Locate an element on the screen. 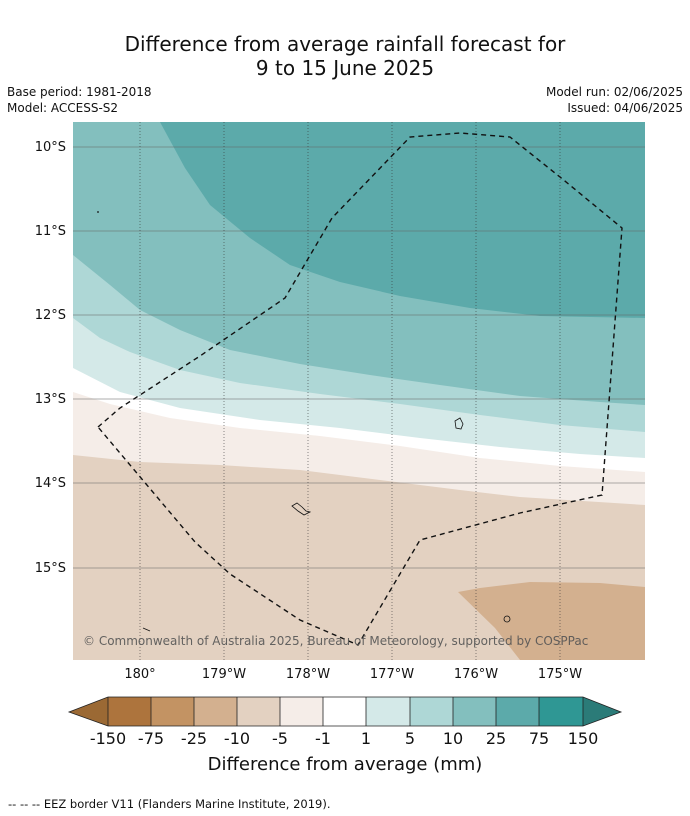 The image size is (690, 816). latitude-labels: 10°S 11°S 12°S 13°S 14°S 15°S is located at coordinates (50, 358).